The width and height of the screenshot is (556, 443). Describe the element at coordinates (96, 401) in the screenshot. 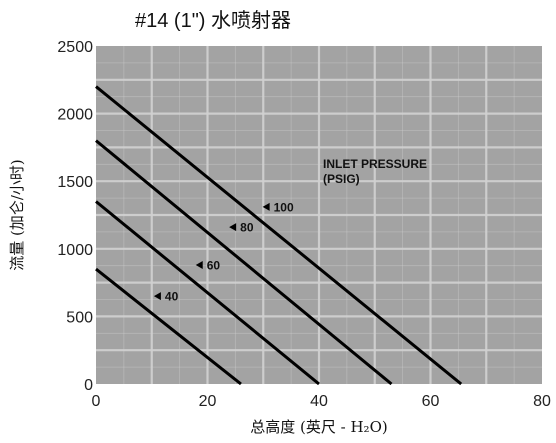

I see `x-tick-label: 0` at that location.